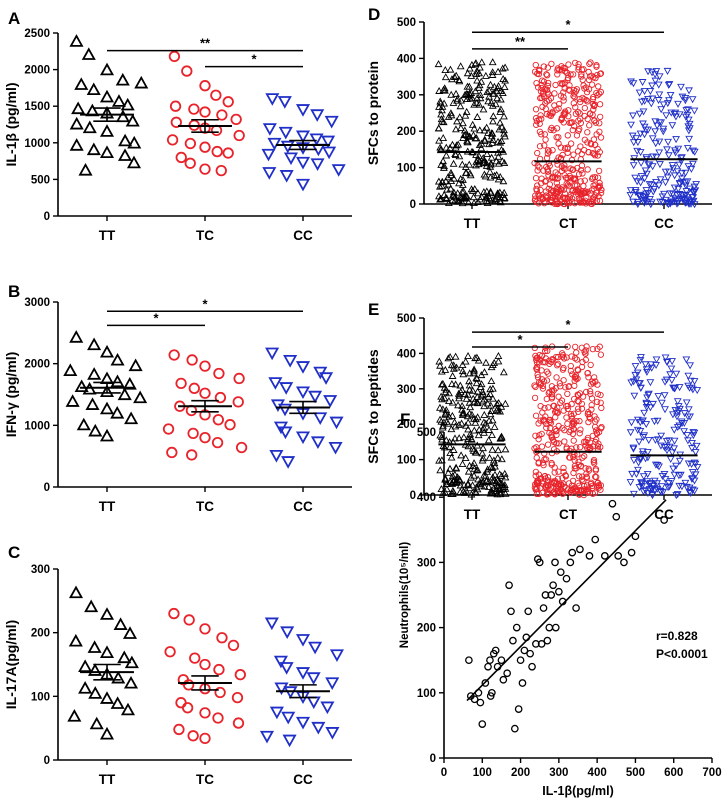 The height and width of the screenshot is (800, 726). Describe the element at coordinates (177, 665) in the screenshot. I see `panel-c: C 0 100 200 300 IL-17A(pg/ml) TT TC CC` at that location.